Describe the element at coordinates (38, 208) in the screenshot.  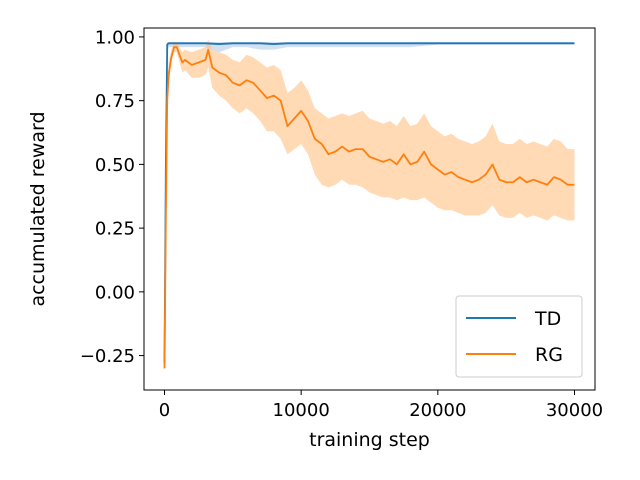
I see `y-axis-label: accumulated reward` at that location.